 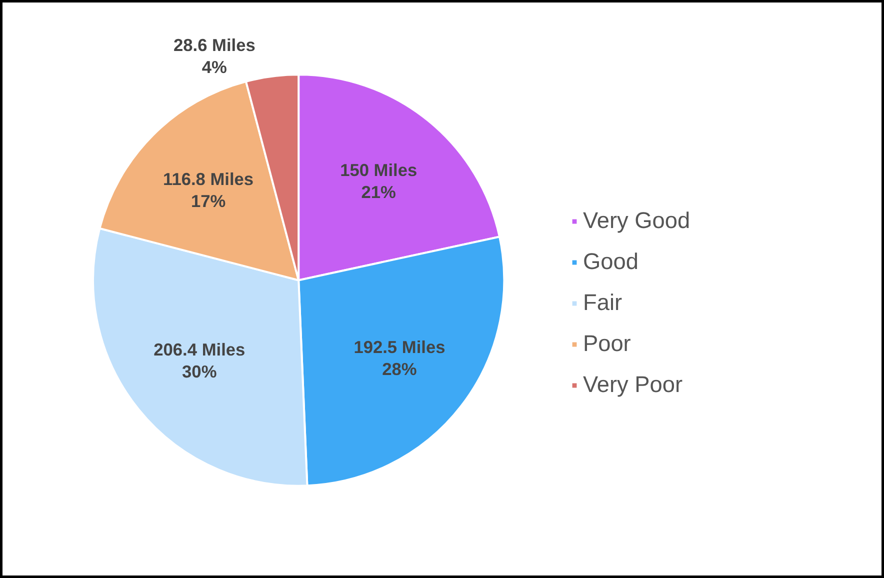 I want to click on legend-label: Poor, so click(x=607, y=343).